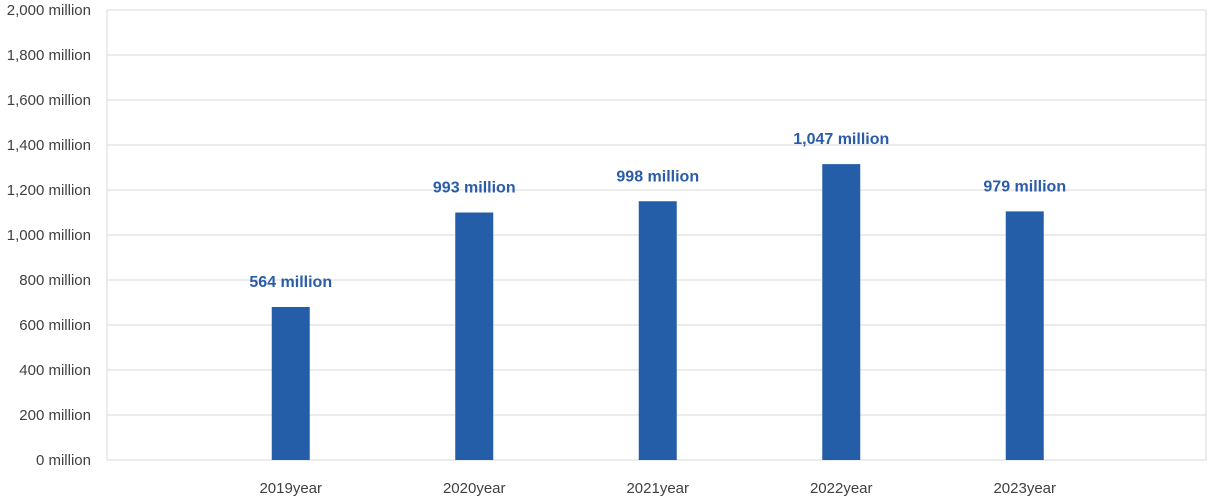  I want to click on x-axis-tick-labels: 2019year 2020year 2021year 2022year 2023year, so click(657, 488).